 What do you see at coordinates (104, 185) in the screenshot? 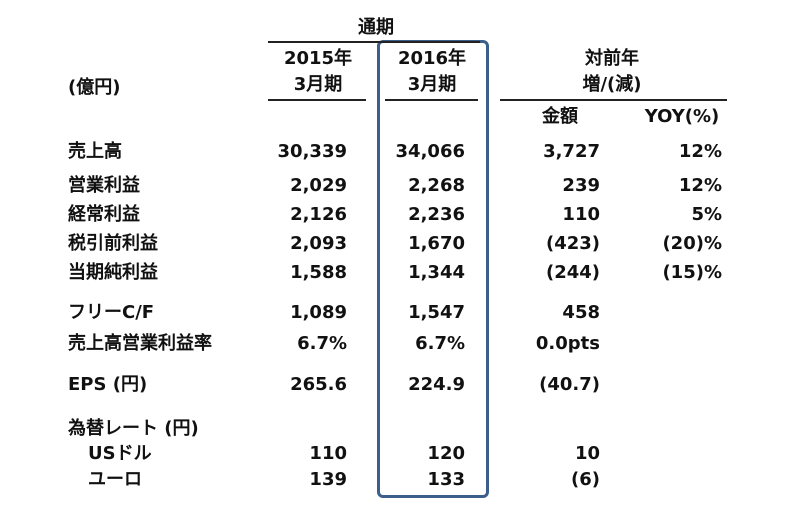
I see `row-label: 営業利益` at bounding box center [104, 185].